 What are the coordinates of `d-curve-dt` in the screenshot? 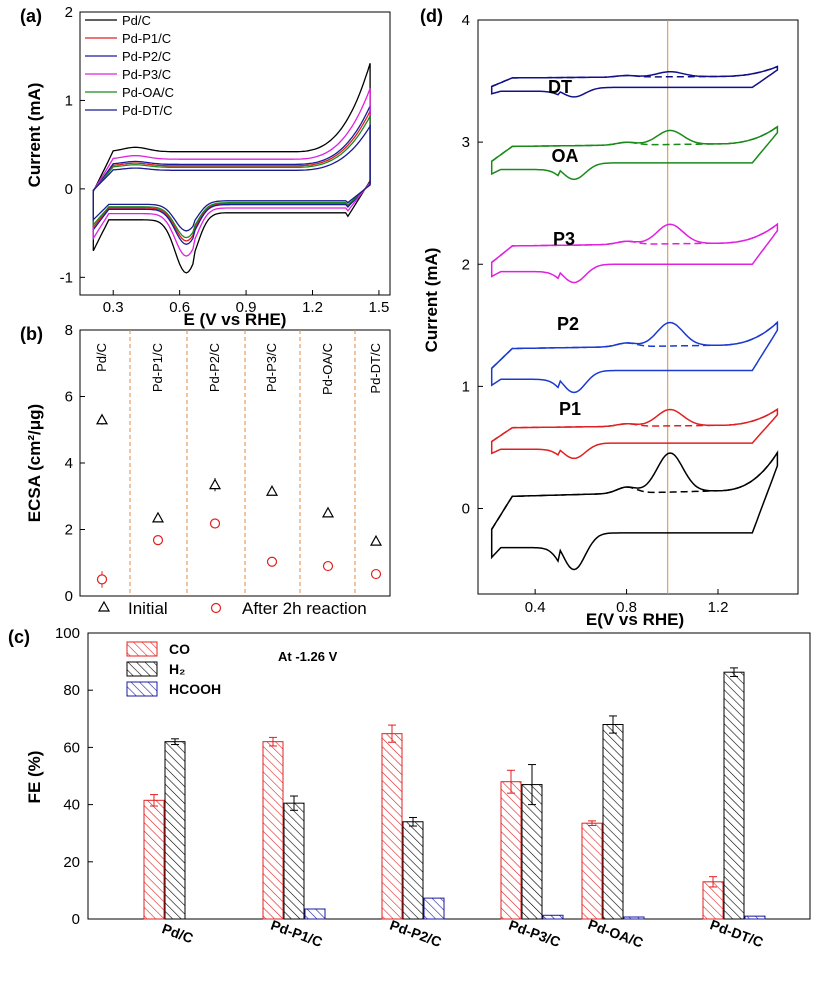 It's located at (634, 81).